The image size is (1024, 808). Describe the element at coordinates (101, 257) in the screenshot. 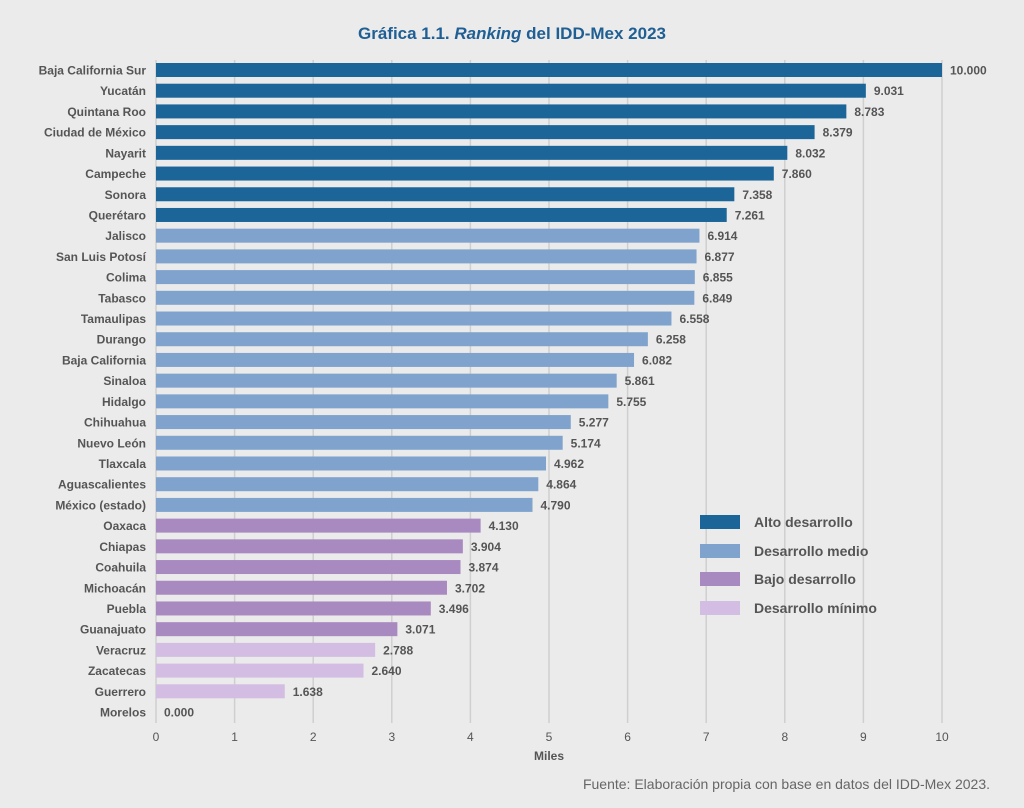

I see `category-label: San Luis Potosí` at that location.